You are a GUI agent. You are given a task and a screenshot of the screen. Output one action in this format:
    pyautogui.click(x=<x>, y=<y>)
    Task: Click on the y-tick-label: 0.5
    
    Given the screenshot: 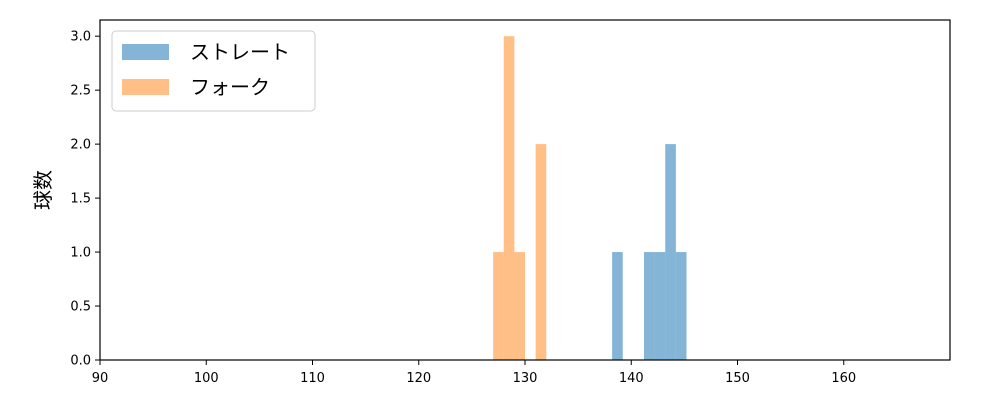 What is the action you would take?
    pyautogui.click(x=80, y=307)
    